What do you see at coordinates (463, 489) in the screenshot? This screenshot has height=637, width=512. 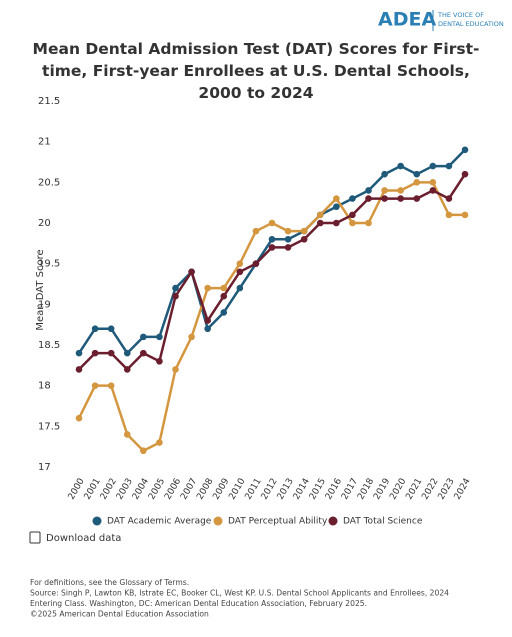 I see `x-tick-label: 2024` at bounding box center [463, 489].